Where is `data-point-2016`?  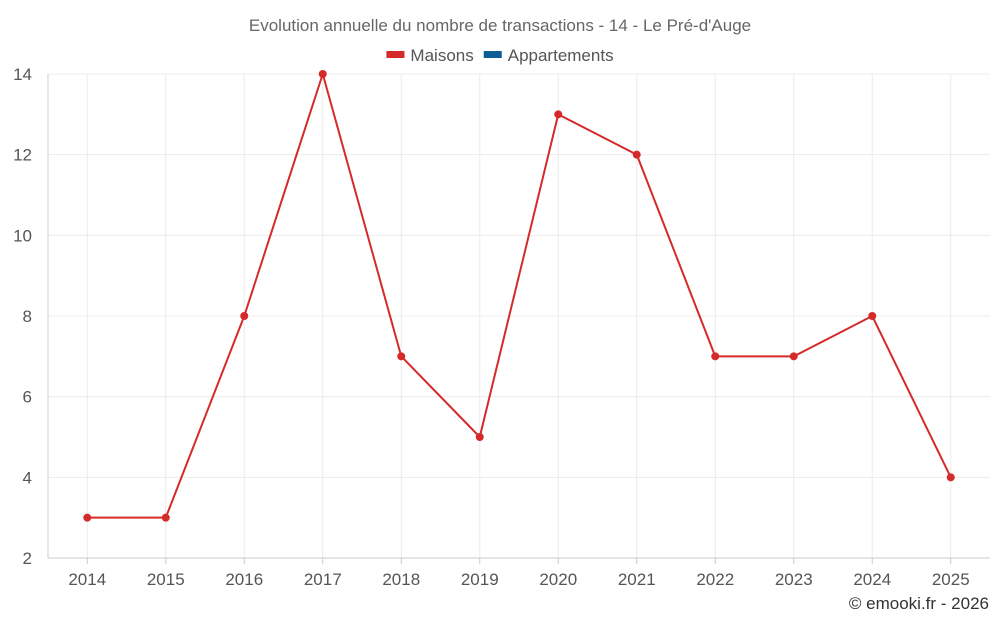 data-point-2016 is located at coordinates (244, 316).